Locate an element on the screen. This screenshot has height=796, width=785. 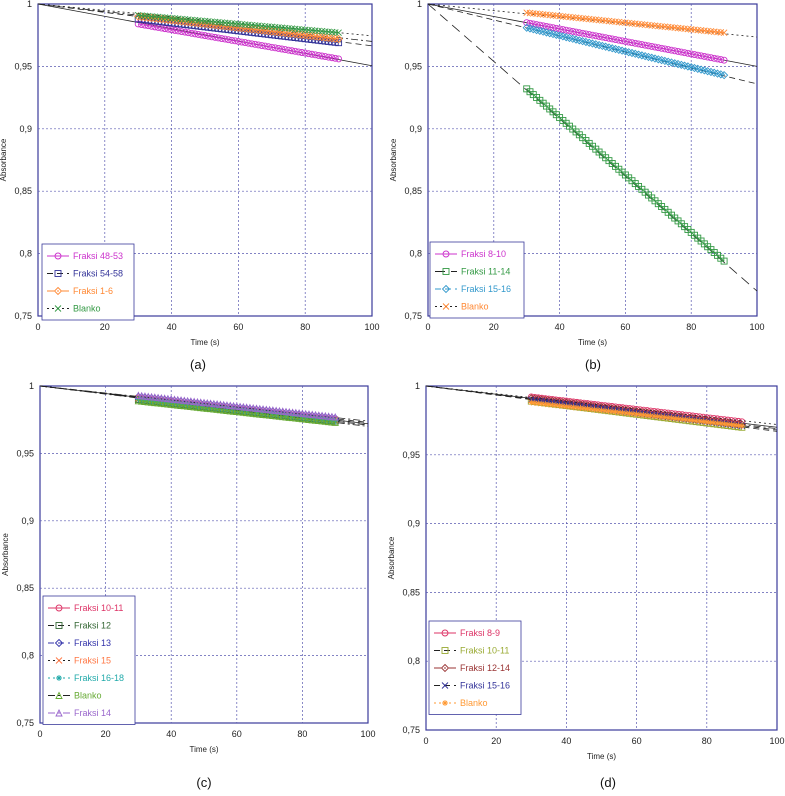
legend-entry: Fraksi 48-53 is located at coordinates (98, 256).